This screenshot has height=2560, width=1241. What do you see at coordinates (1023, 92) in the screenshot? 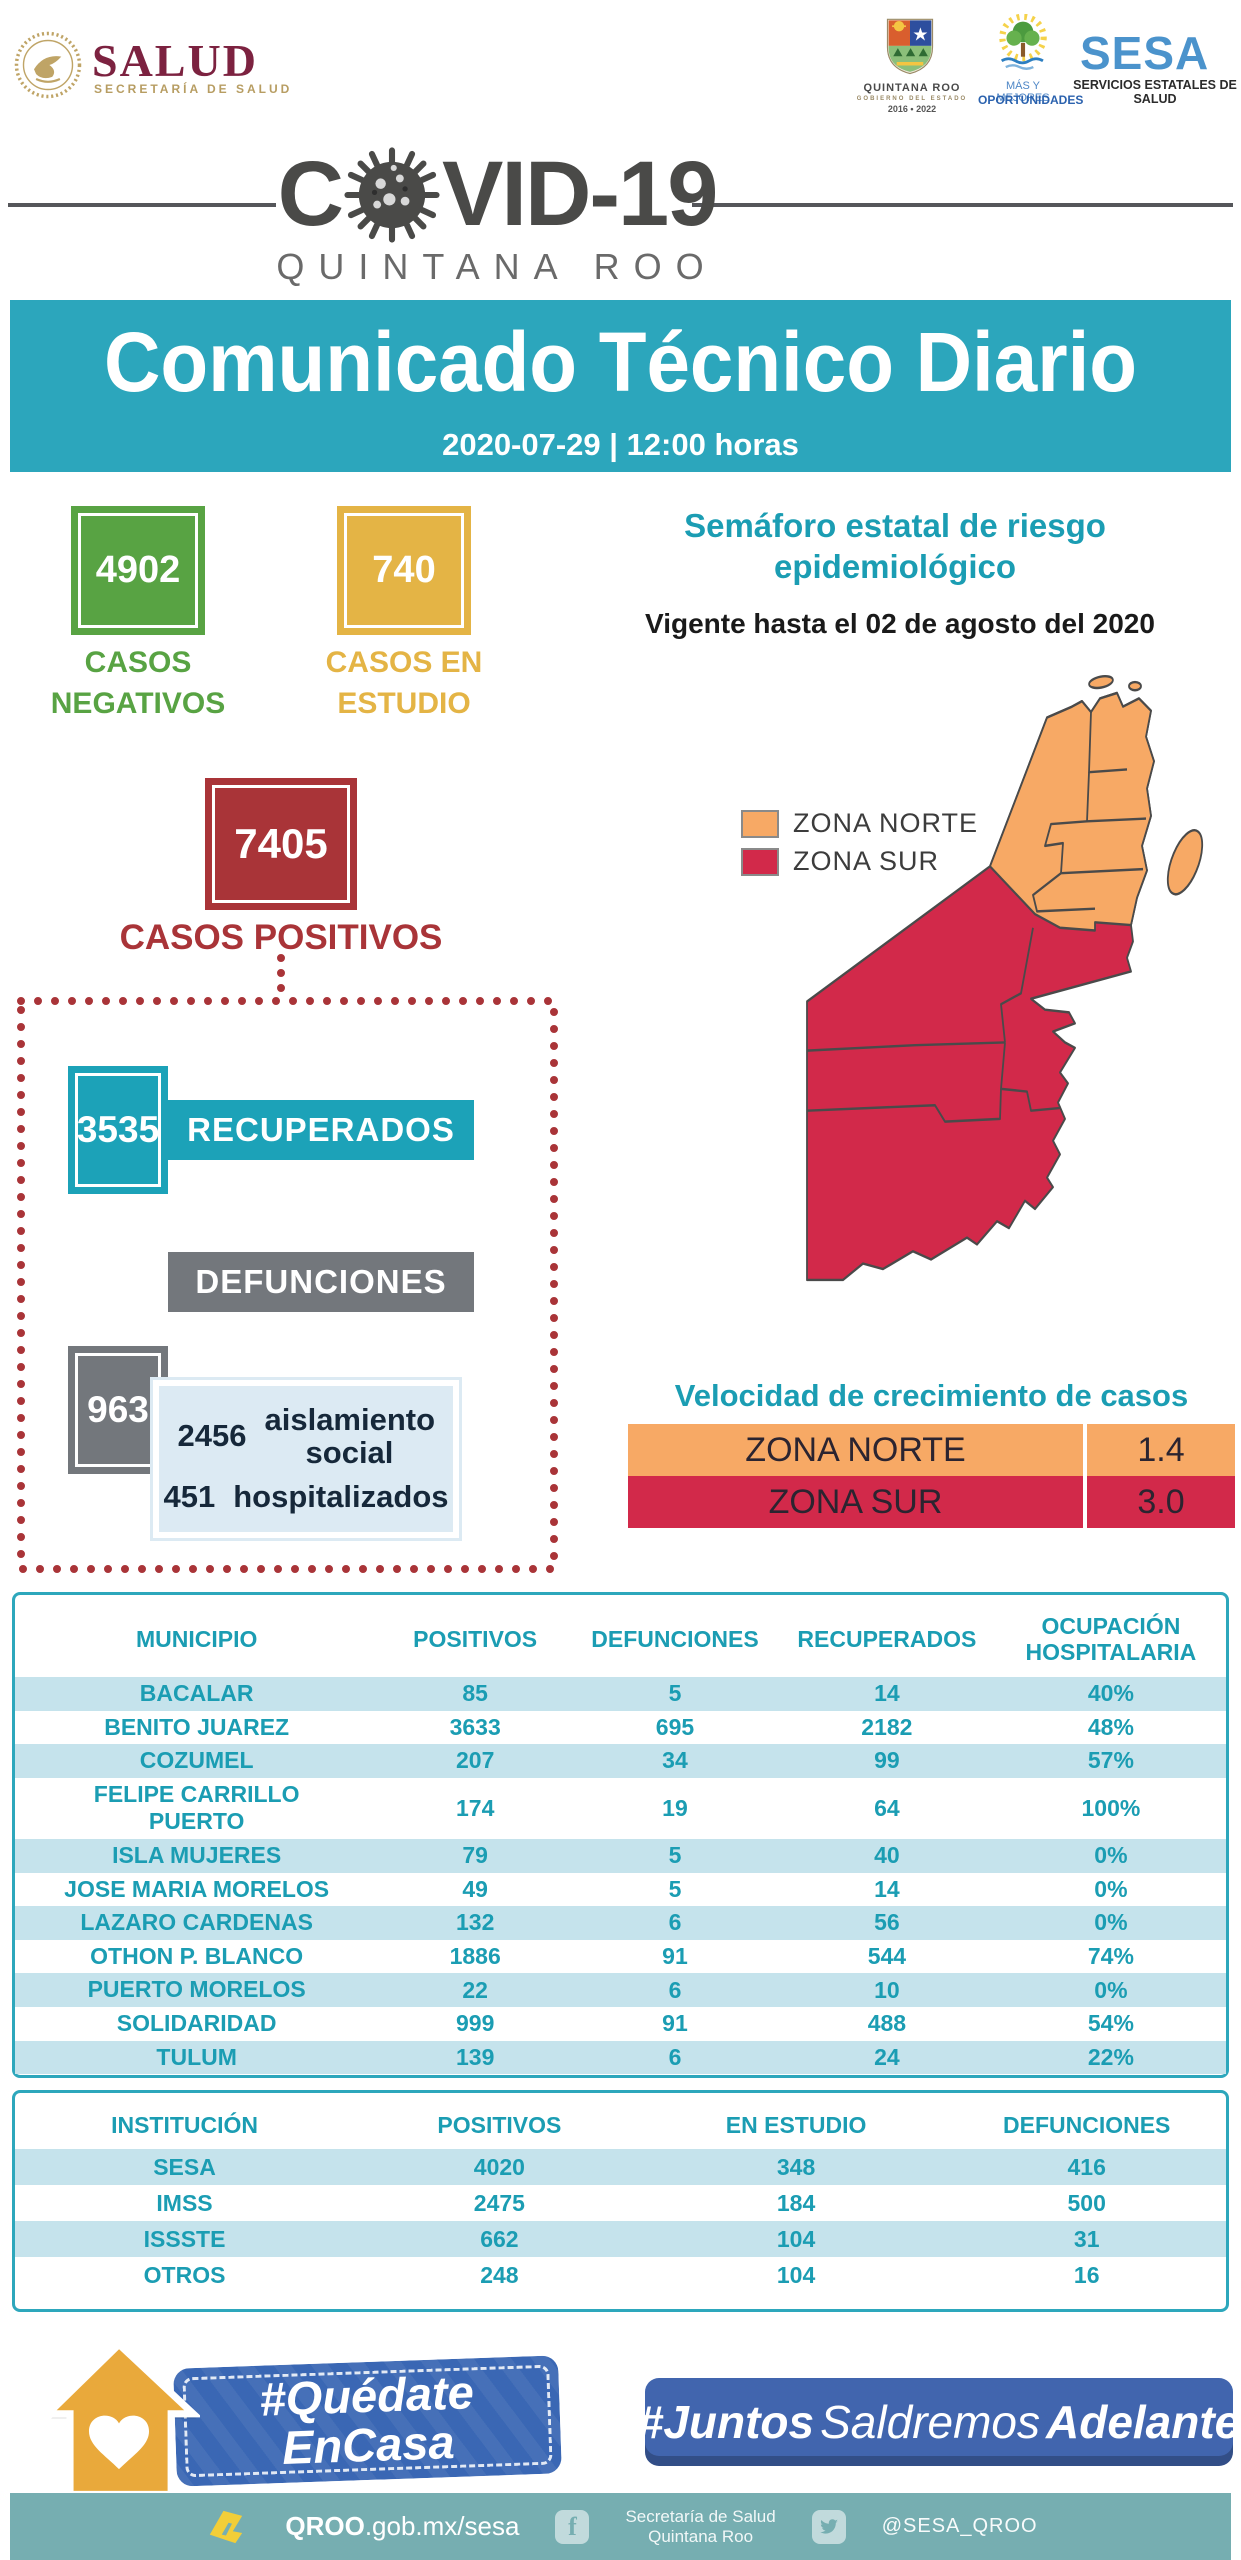
I see `oportunidades-line1: MÁS Y MEJORES` at bounding box center [1023, 92].